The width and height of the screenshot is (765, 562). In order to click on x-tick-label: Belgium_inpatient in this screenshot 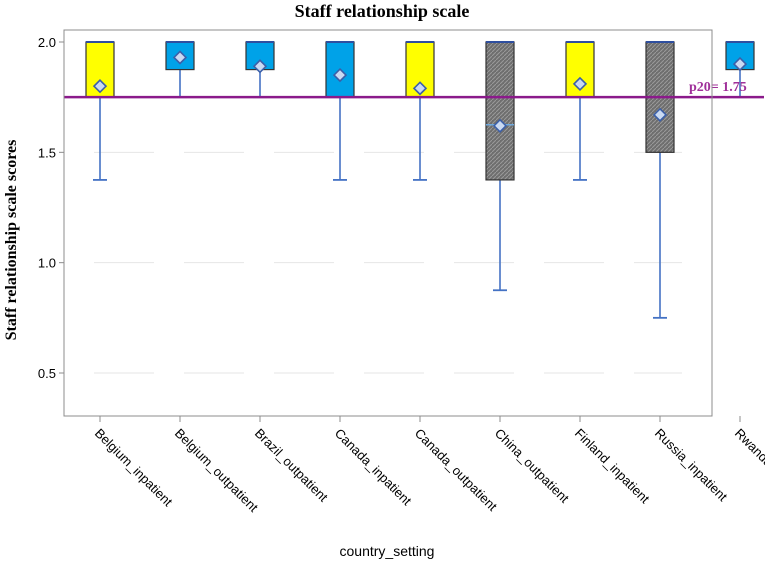, I will do `click(134, 468)`.